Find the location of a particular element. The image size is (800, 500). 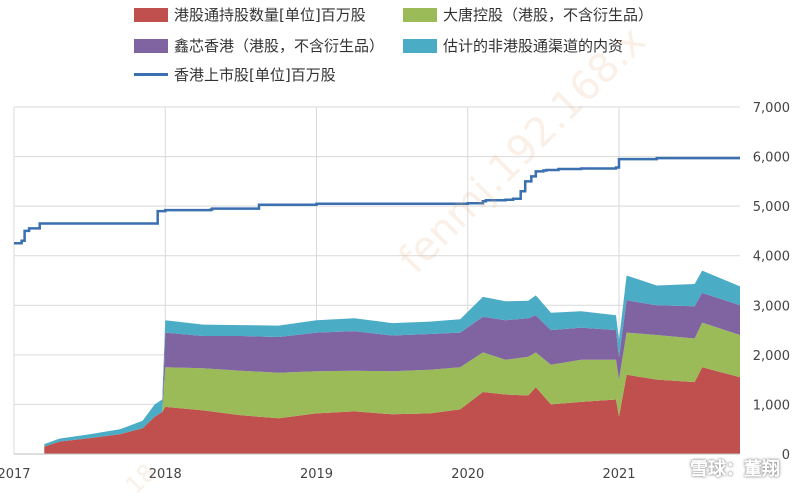

x-tick-label: 2020 is located at coordinates (467, 474).